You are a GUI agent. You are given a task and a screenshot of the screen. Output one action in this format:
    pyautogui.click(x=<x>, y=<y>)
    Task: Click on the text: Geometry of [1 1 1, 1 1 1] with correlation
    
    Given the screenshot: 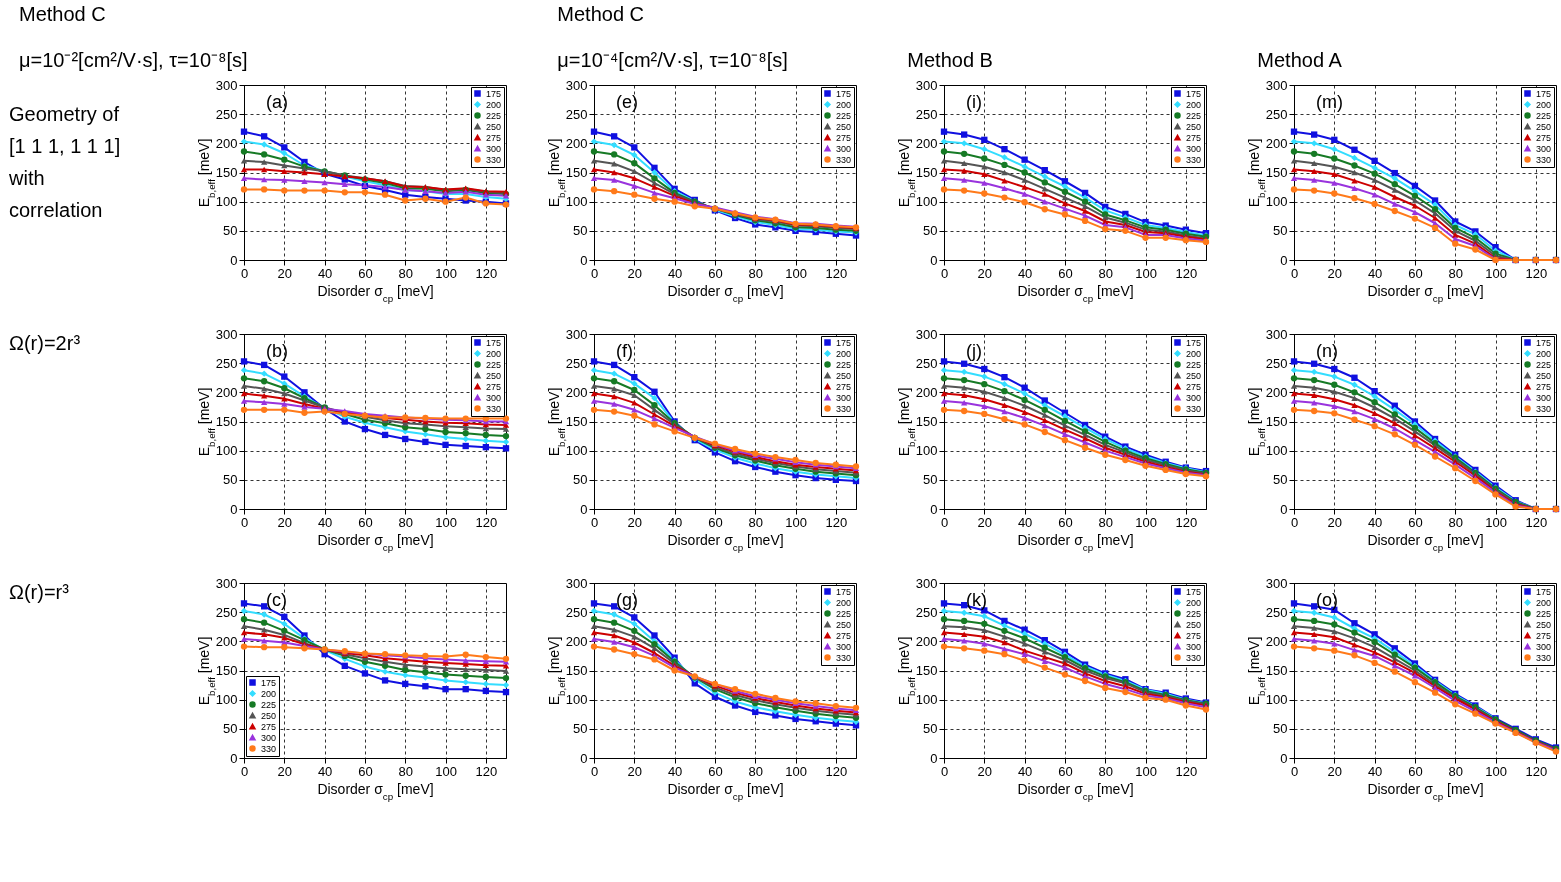 What is the action you would take?
    pyautogui.click(x=64, y=162)
    